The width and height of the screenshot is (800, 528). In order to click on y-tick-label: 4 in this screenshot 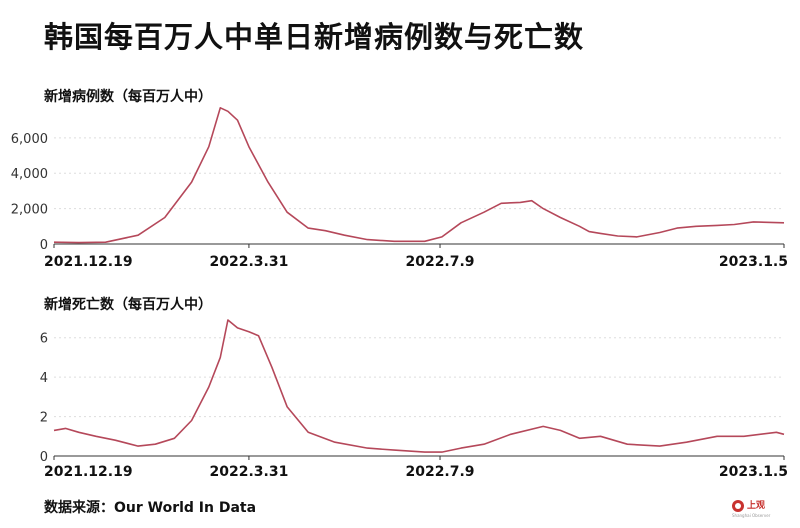, I will do `click(44, 378)`.